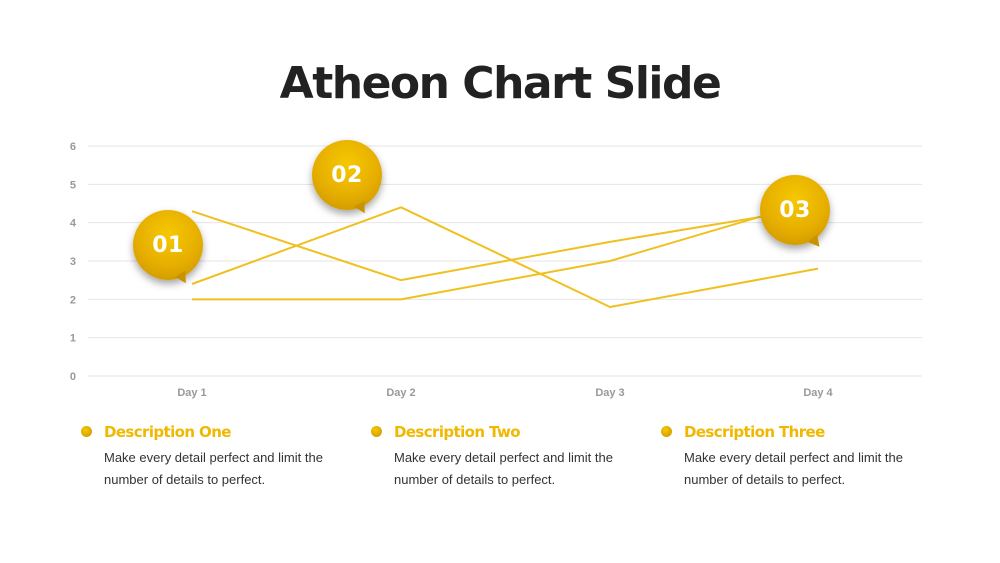 This screenshot has height=563, width=1000. I want to click on y-tick-label: 1, so click(73, 339).